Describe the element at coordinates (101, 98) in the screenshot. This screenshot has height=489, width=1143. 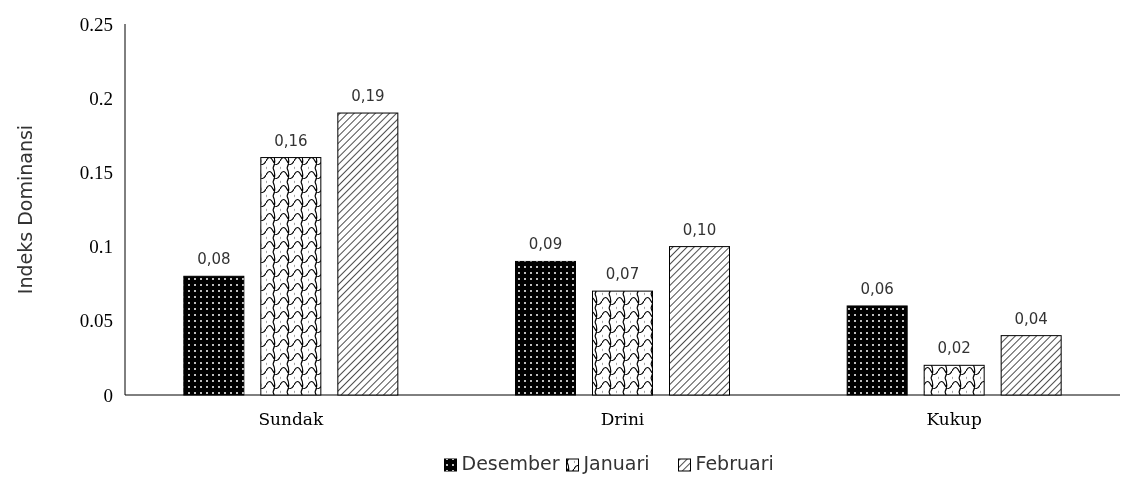
I see `y-tick-label: 0.2` at that location.